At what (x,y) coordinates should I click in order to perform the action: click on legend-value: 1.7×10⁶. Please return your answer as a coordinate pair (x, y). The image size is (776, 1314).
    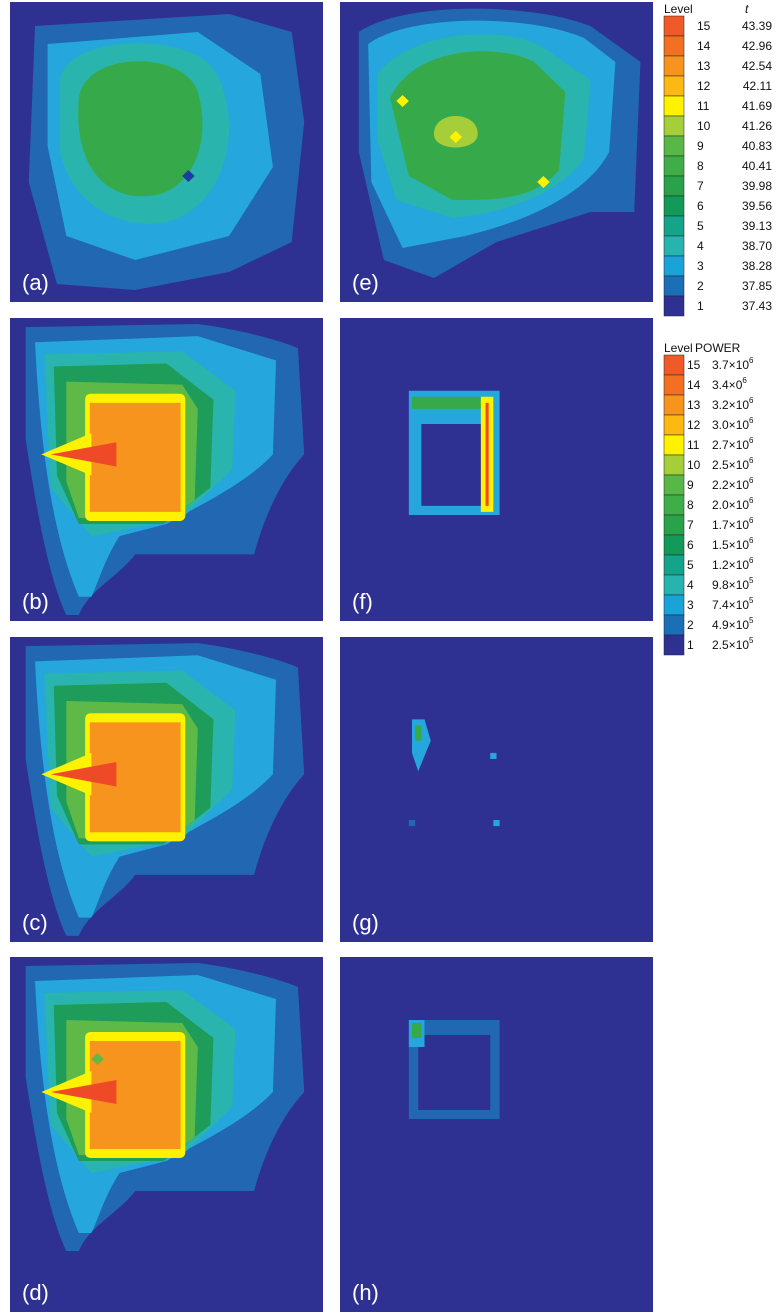
    Looking at the image, I should click on (733, 524).